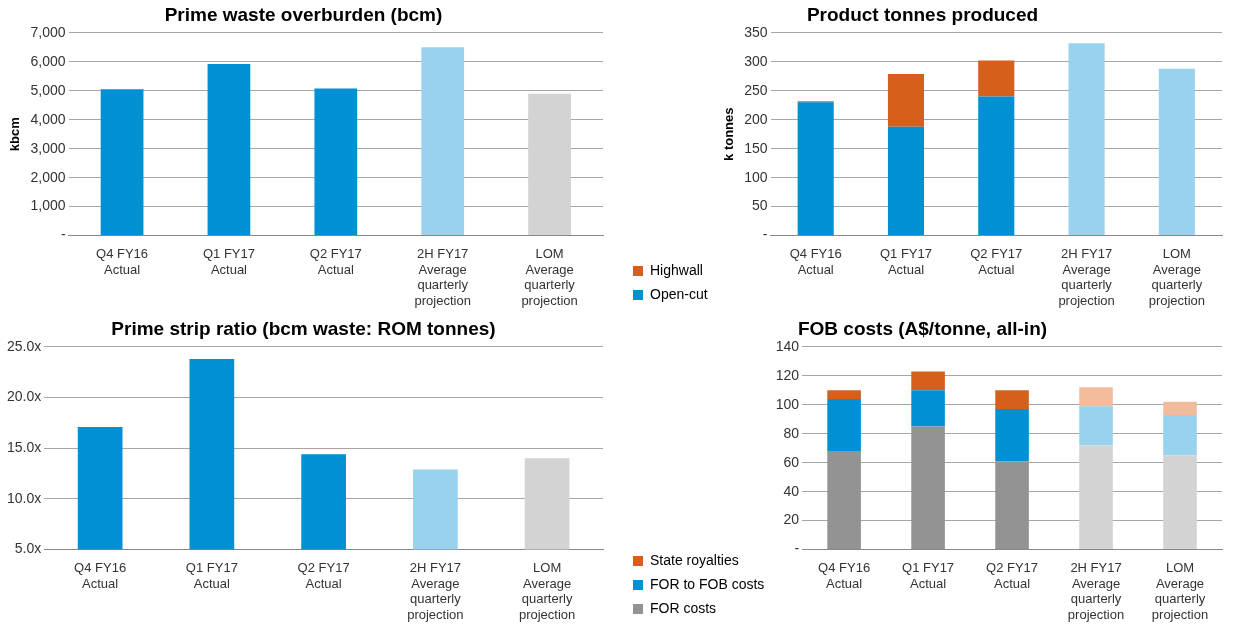 The width and height of the screenshot is (1239, 629). Describe the element at coordinates (694, 559) in the screenshot. I see `legend-label: State royalties` at that location.